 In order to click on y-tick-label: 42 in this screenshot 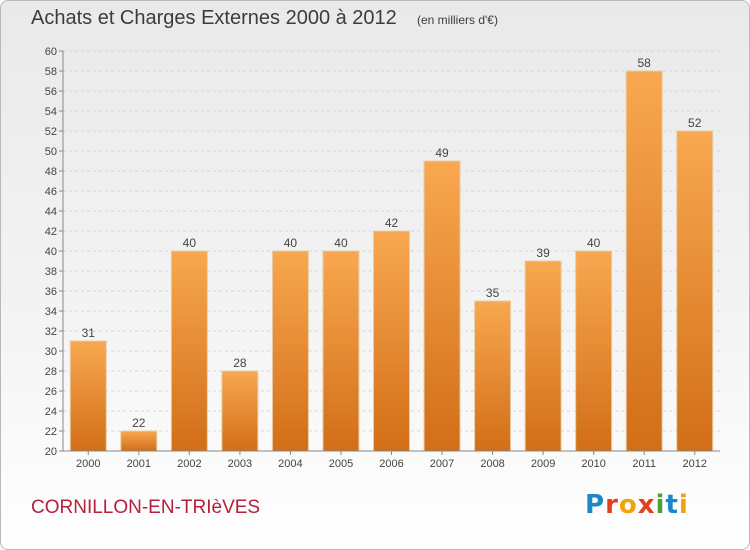, I will do `click(51, 232)`.